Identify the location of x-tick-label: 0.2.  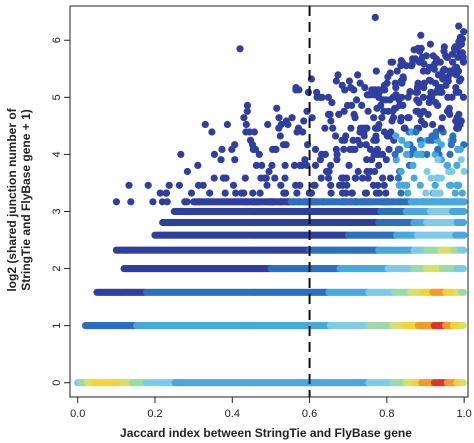
(154, 414).